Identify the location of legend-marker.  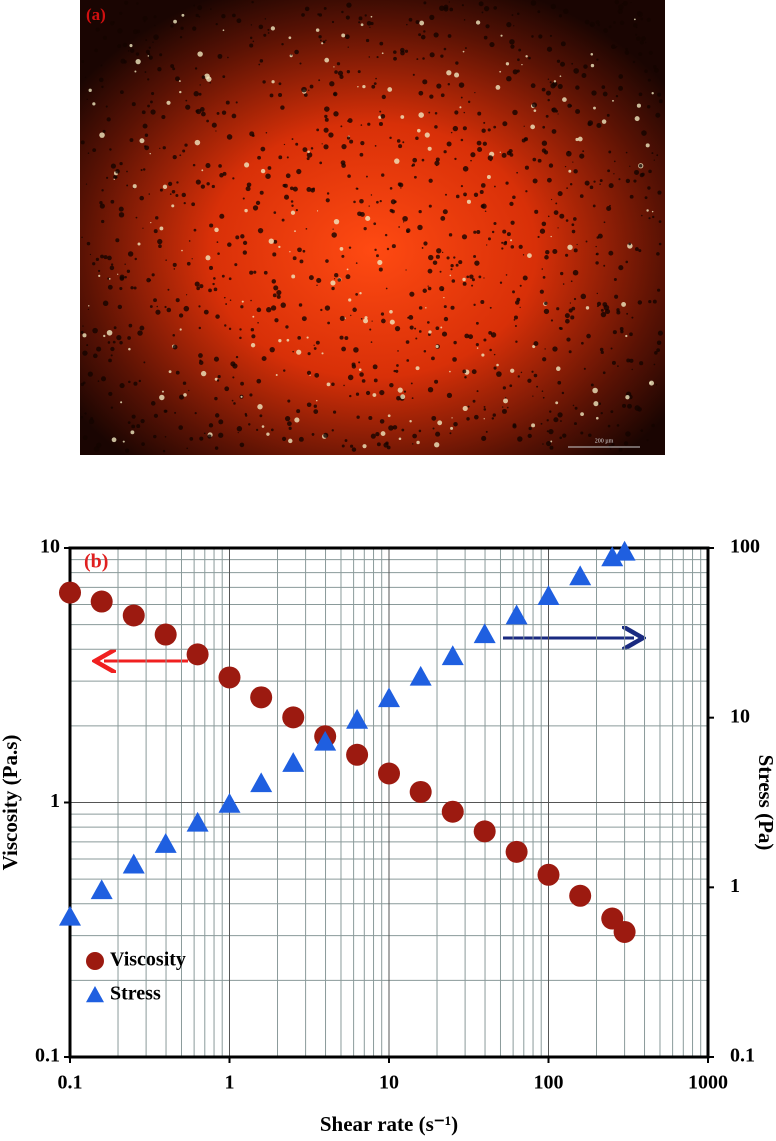
(95, 961).